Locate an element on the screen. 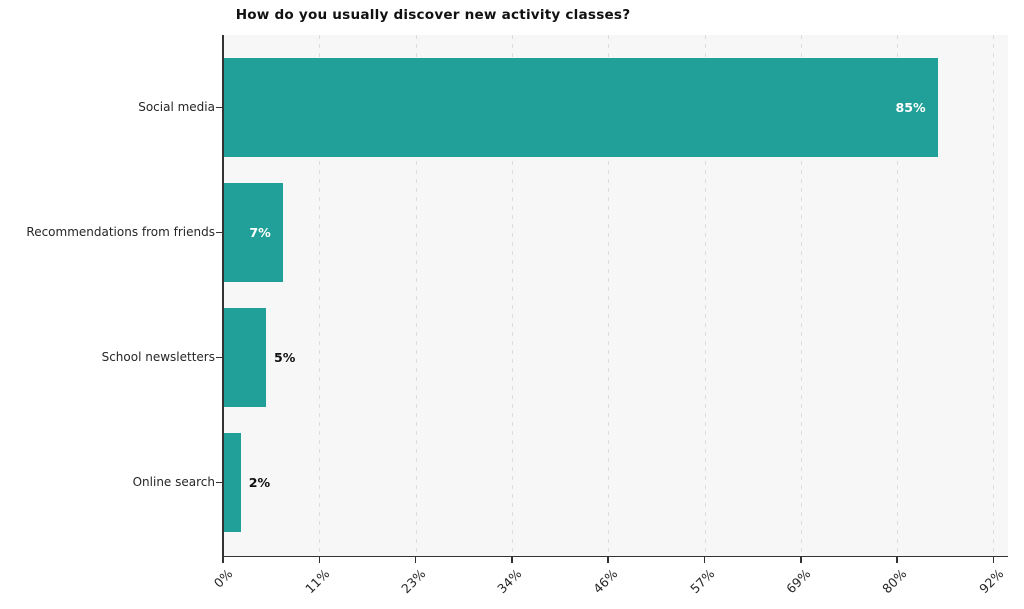 The width and height of the screenshot is (1024, 609). x-tick-label: 80% is located at coordinates (894, 581).